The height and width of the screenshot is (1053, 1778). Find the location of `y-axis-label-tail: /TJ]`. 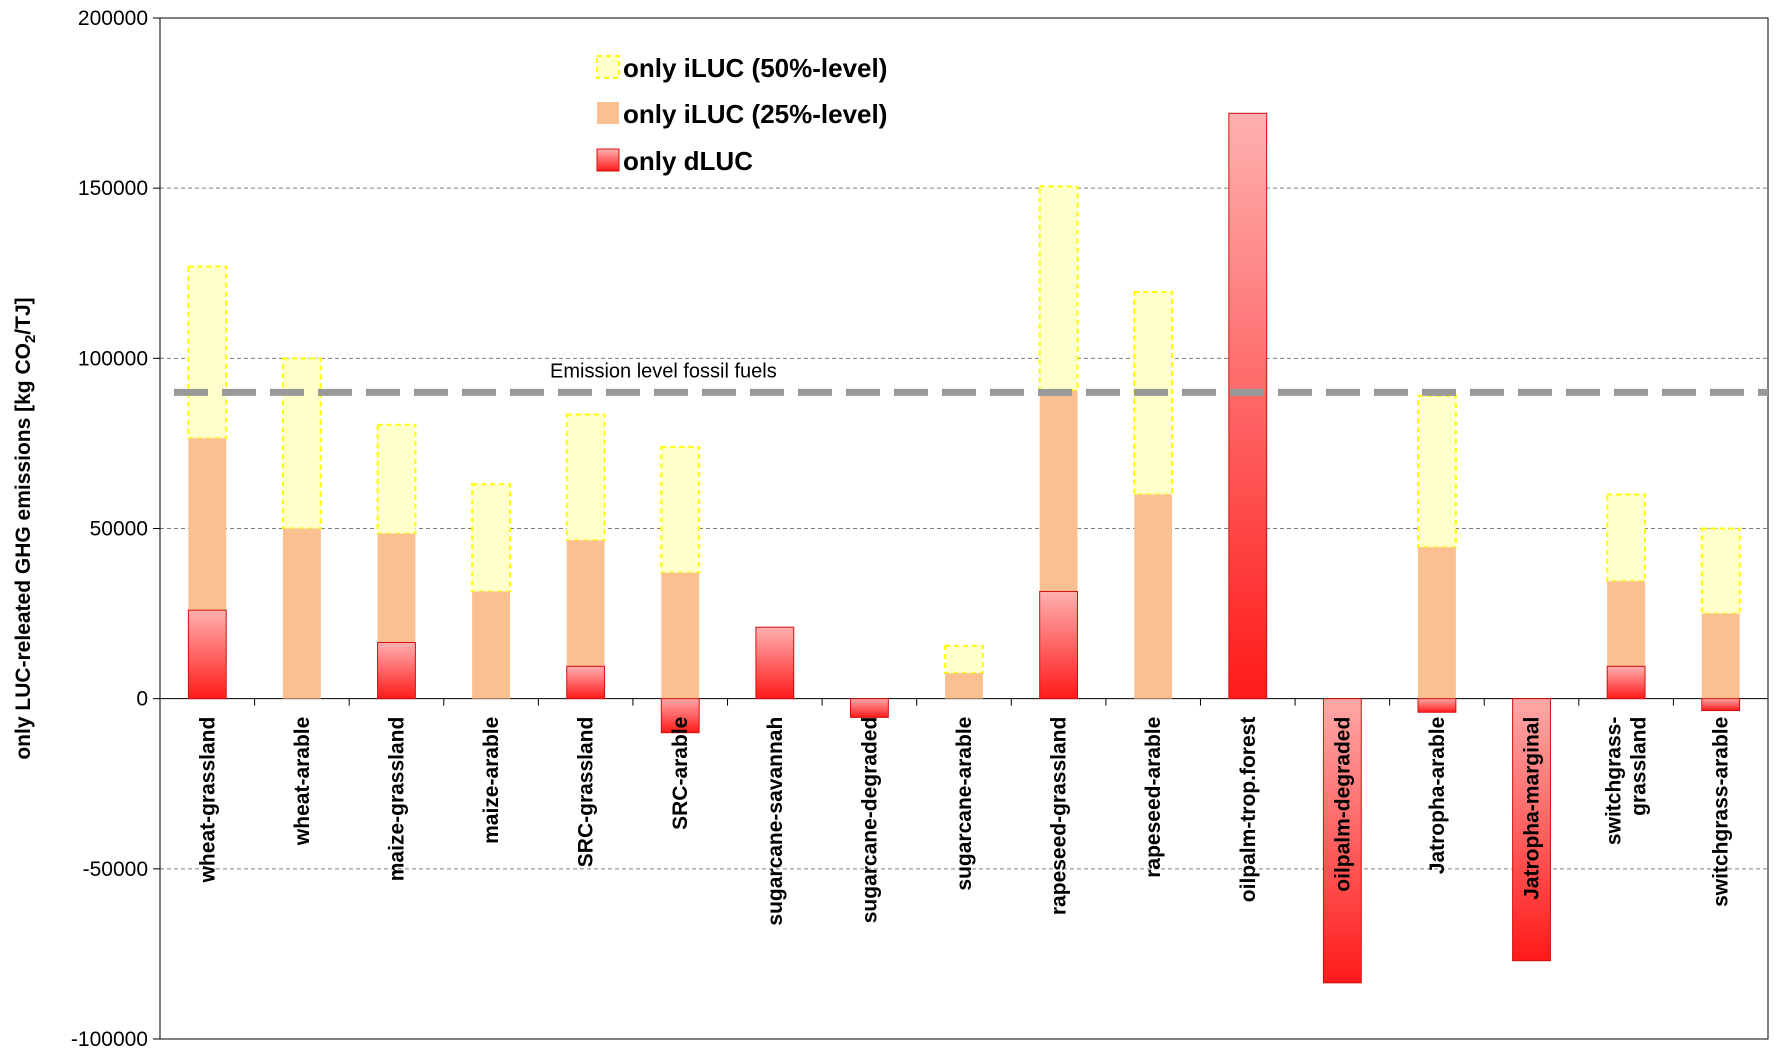

y-axis-label-tail: /TJ] is located at coordinates (23, 315).